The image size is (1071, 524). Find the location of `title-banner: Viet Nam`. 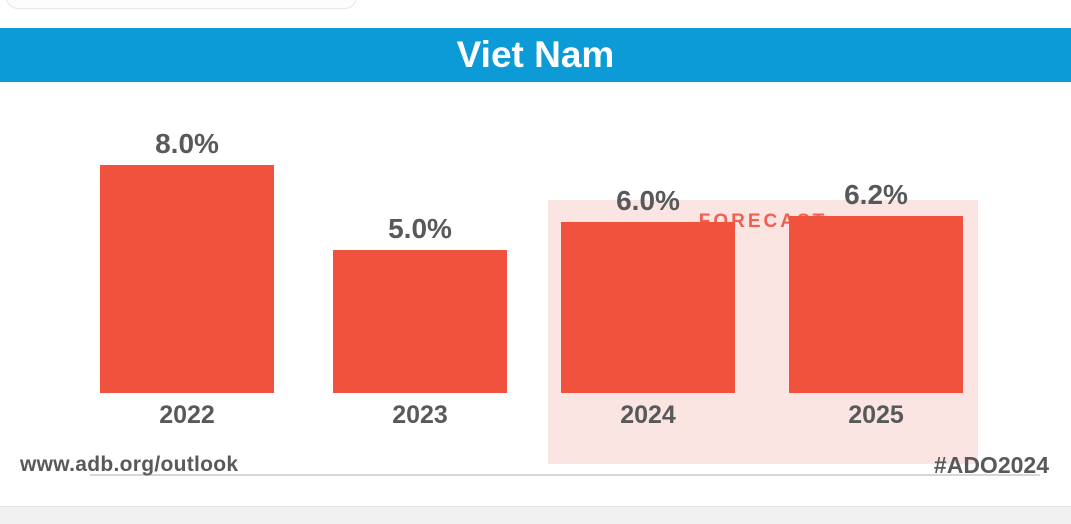

title-banner: Viet Nam is located at coordinates (535, 55).